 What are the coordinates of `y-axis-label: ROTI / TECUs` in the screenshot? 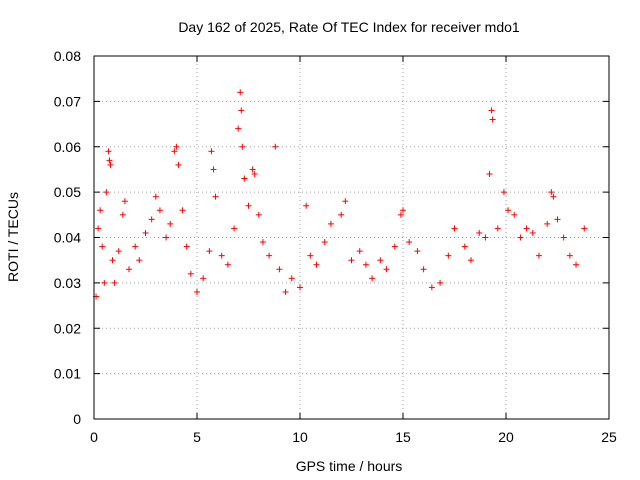 It's located at (13, 237).